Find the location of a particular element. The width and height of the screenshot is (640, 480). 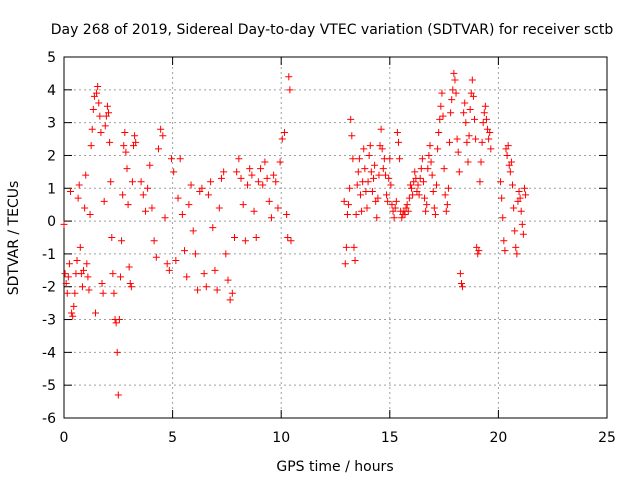

x-tick-label: 25 is located at coordinates (607, 438).